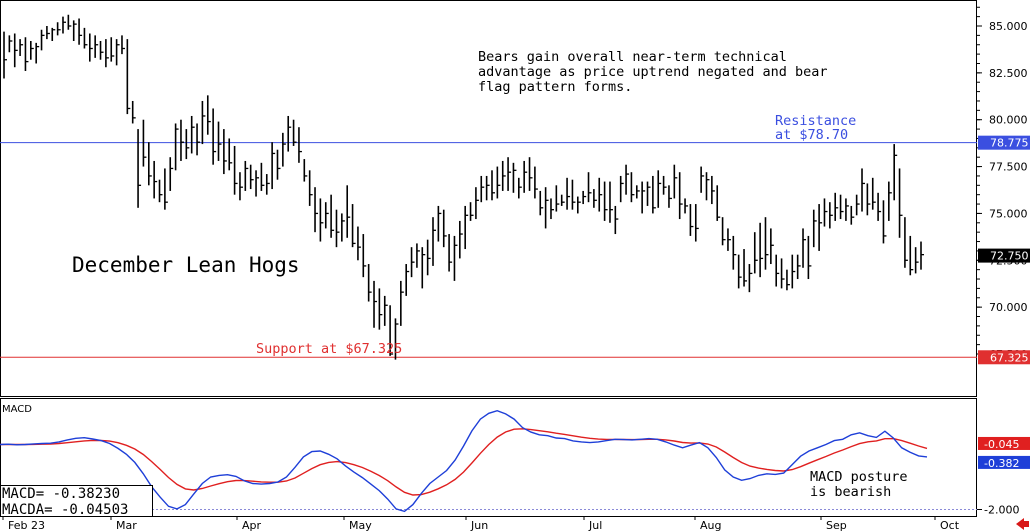 The image size is (1030, 532). I want to click on resistance-label: Resistance at $78.70, so click(815, 128).